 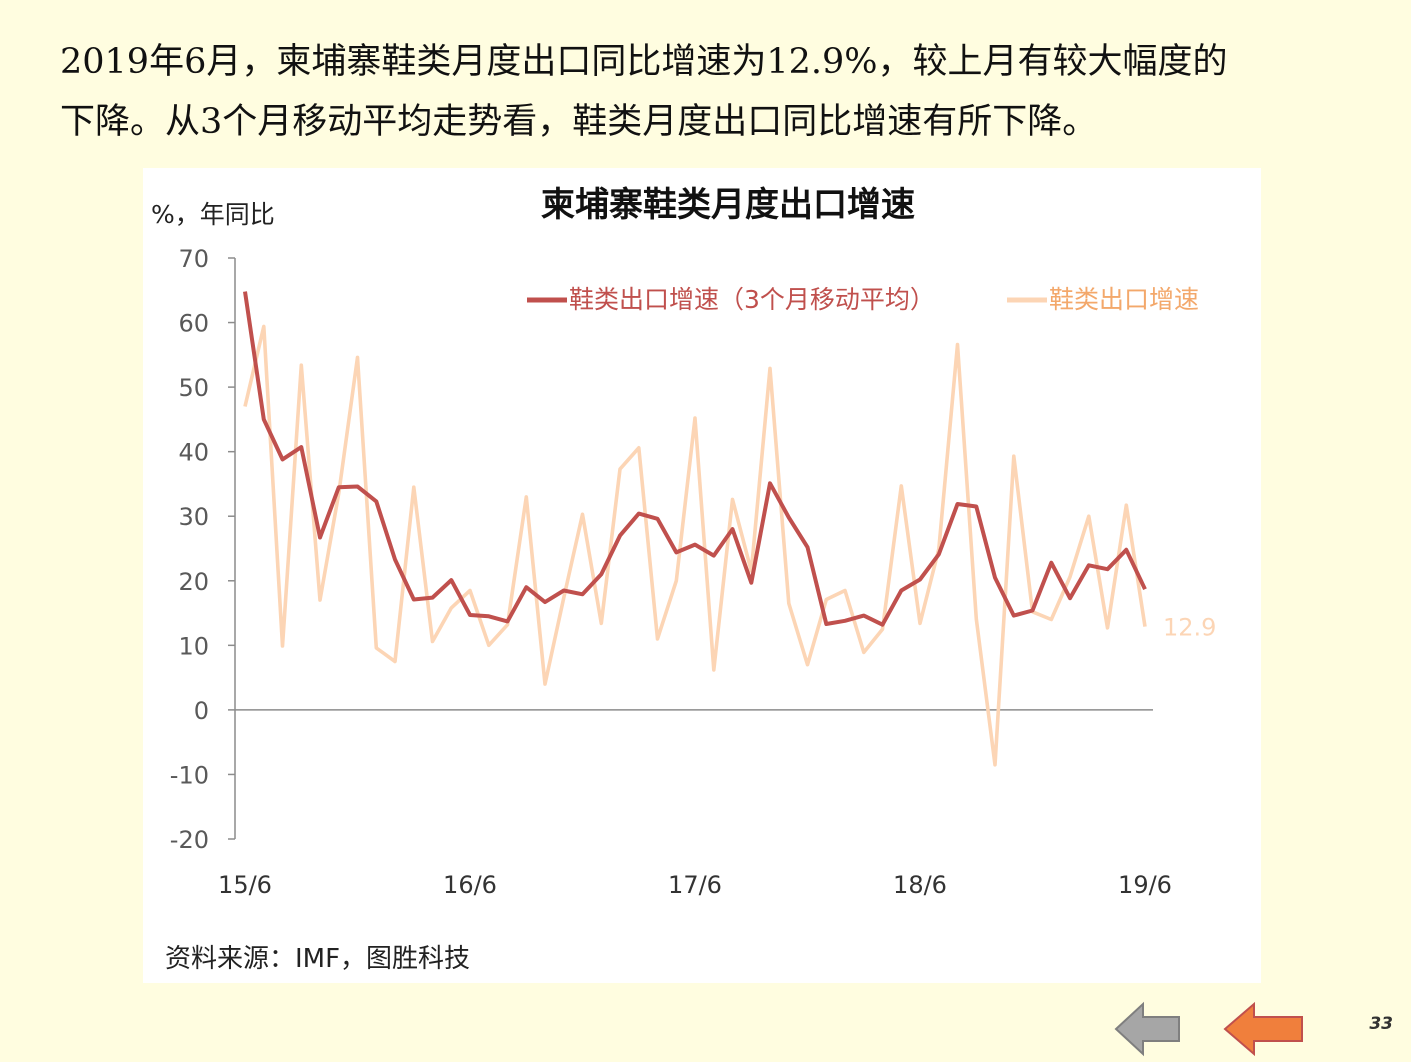 What do you see at coordinates (245, 885) in the screenshot?
I see `x-tick-label: 15/6` at bounding box center [245, 885].